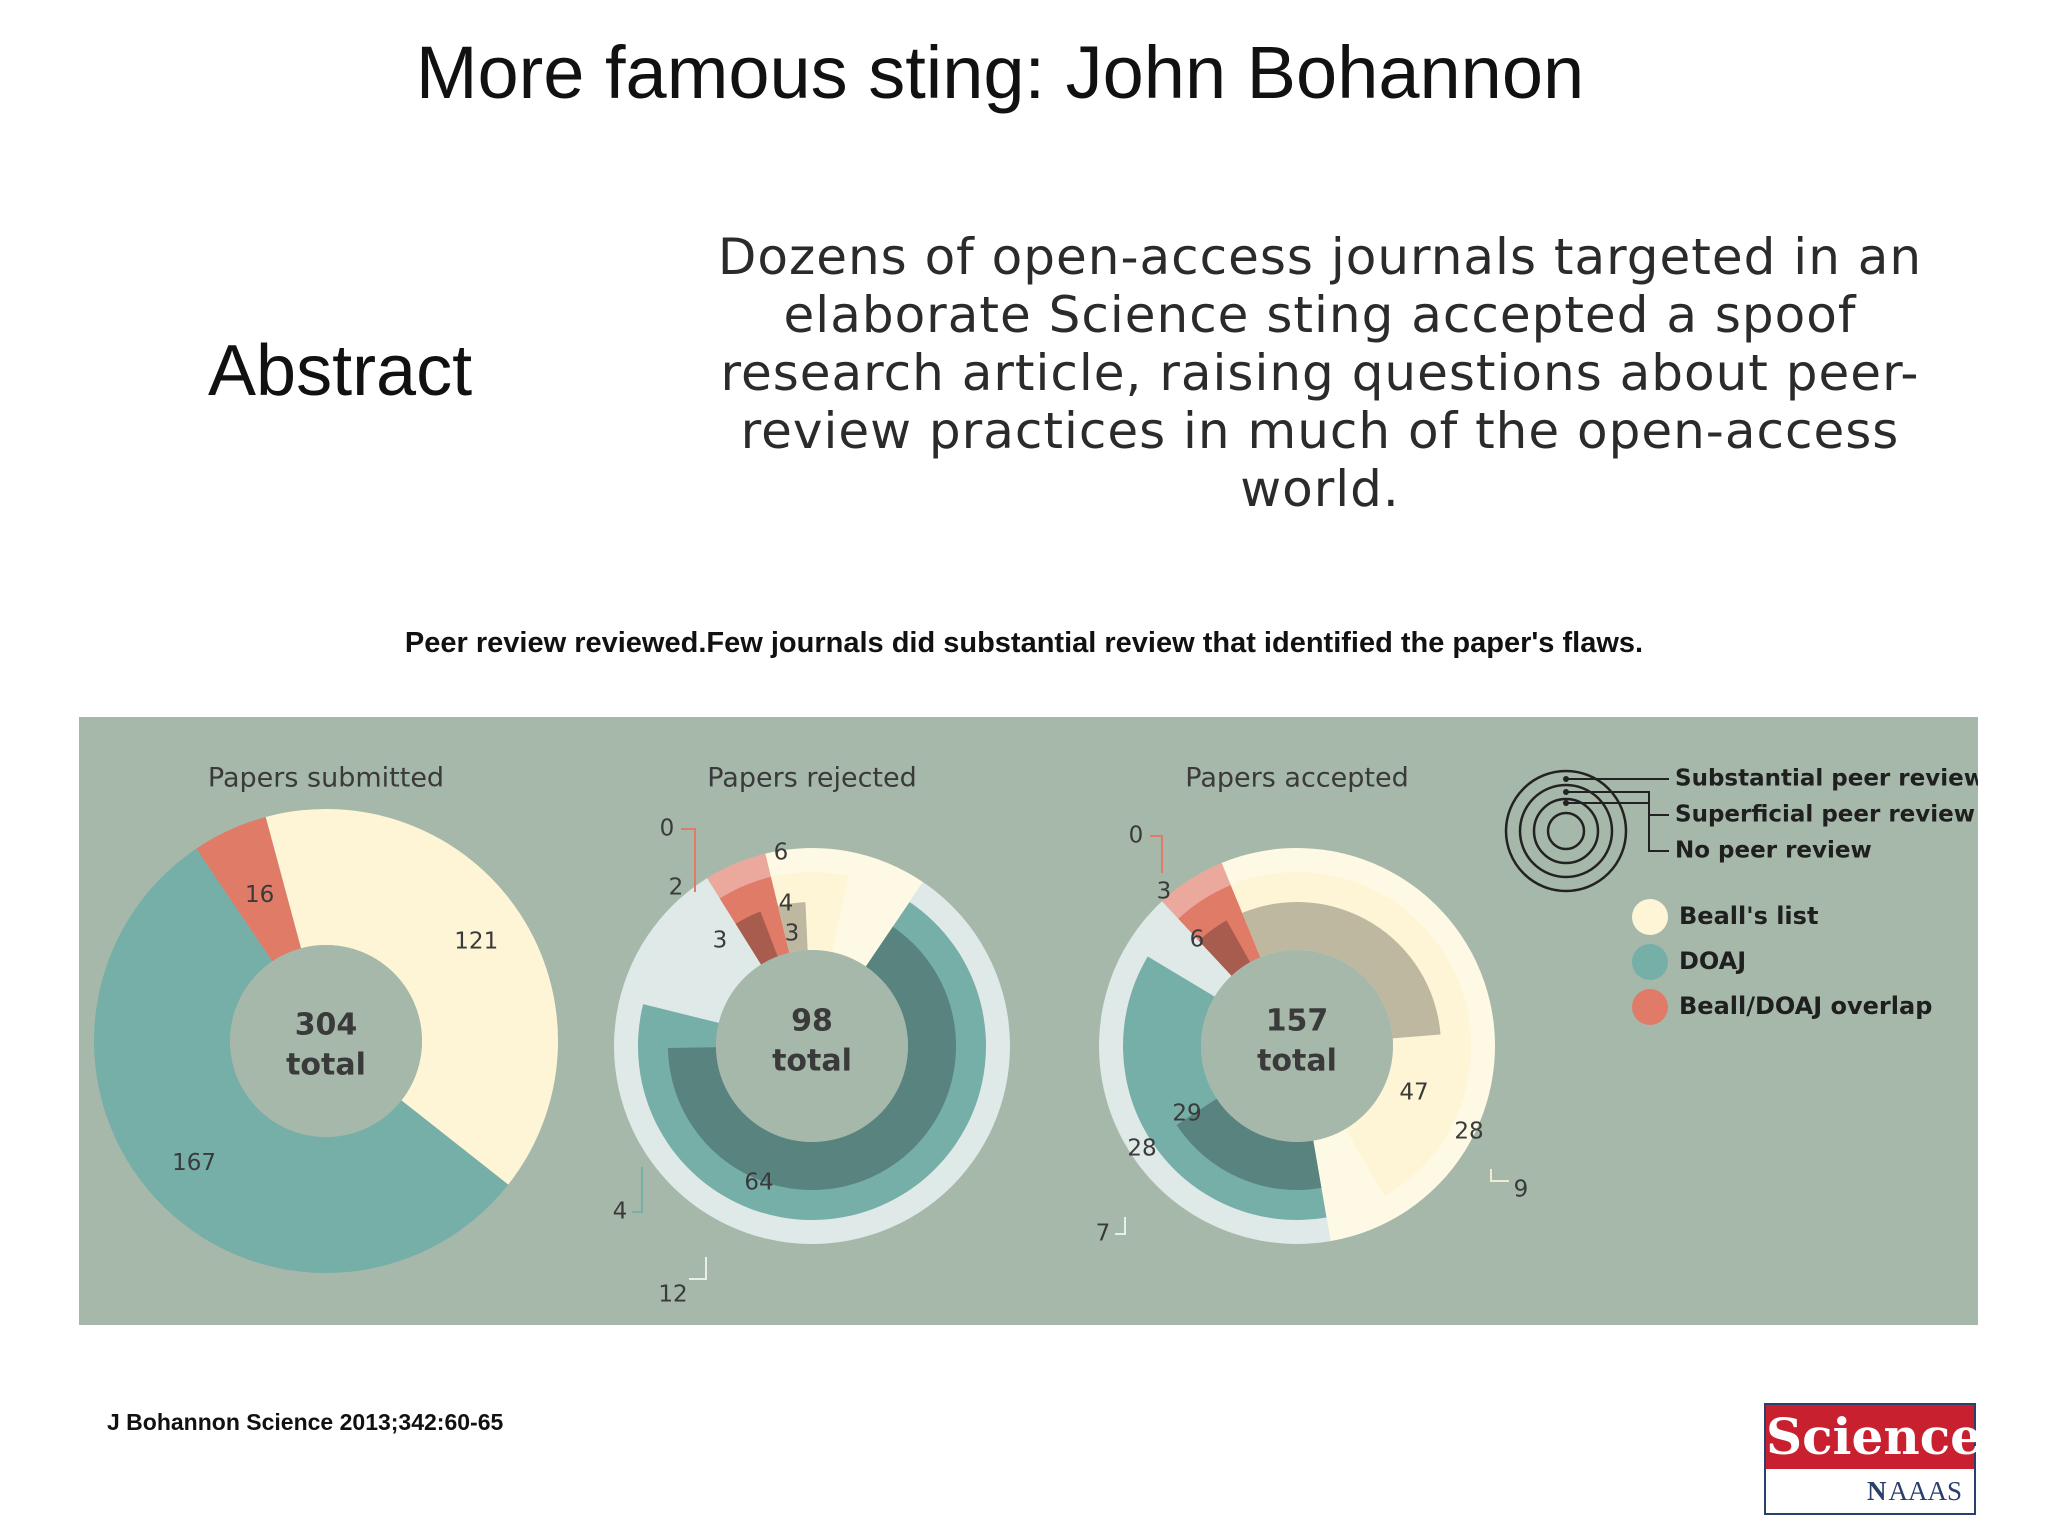 The width and height of the screenshot is (2048, 1536). Describe the element at coordinates (1103, 1234) in the screenshot. I see `label-accepted-substantial-doaj: 7` at that location.